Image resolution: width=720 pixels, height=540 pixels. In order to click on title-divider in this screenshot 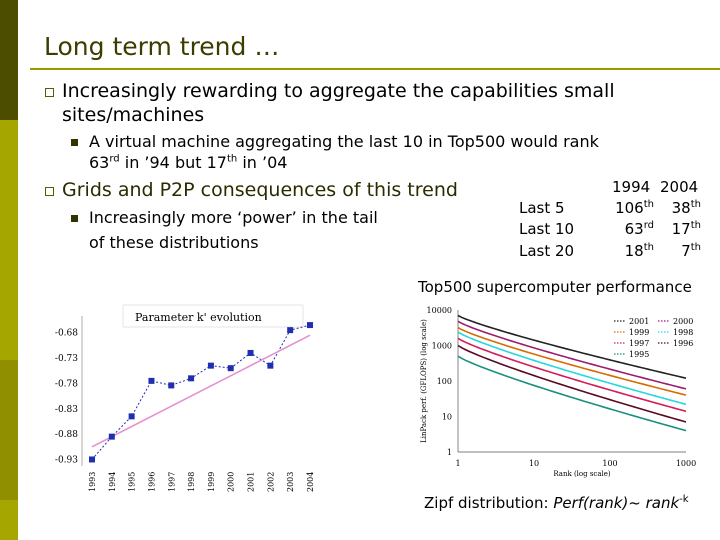, I will do `click(375, 69)`.